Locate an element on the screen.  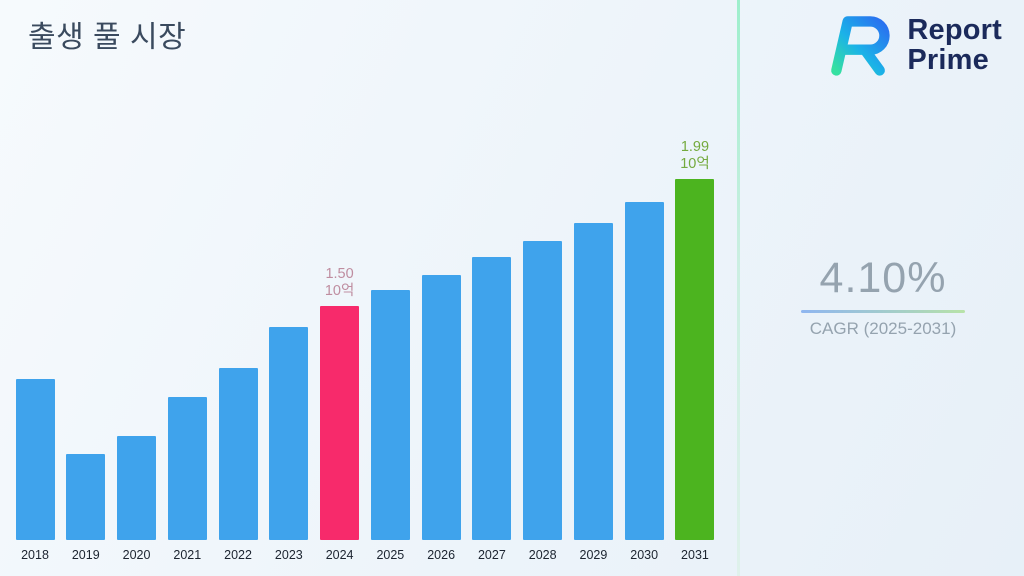
cagr-panel: 4.10% CAGR (2025-2031) is located at coordinates (883, 296).